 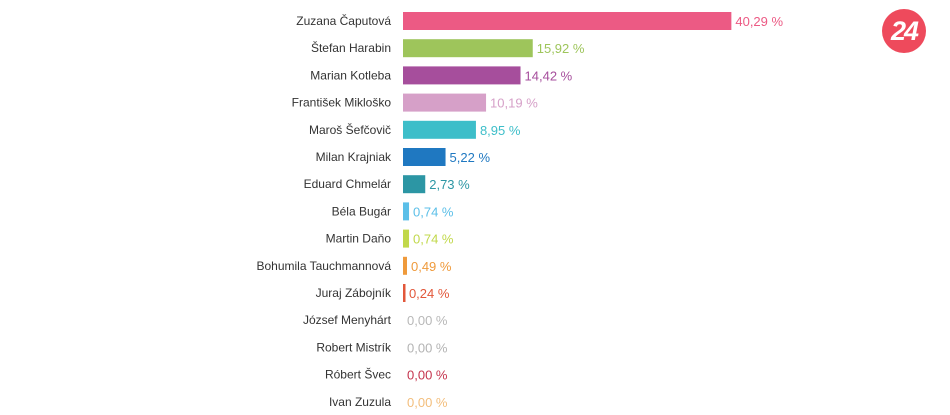 I want to click on category-label: Robert Mistrík, so click(x=354, y=347).